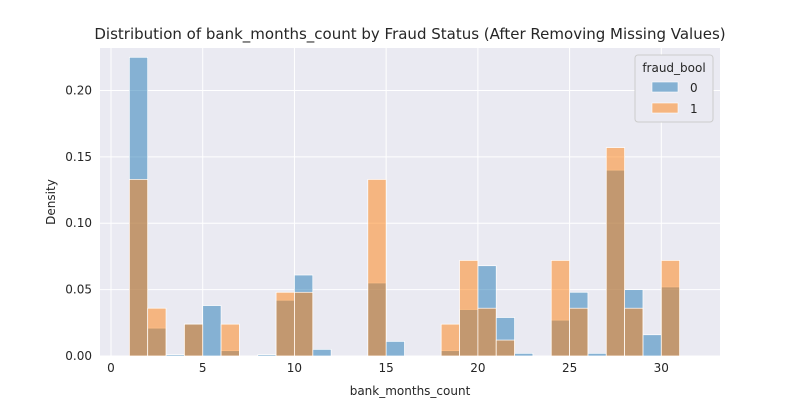 This screenshot has height=400, width=800. I want to click on x-tick-label: 15, so click(386, 368).